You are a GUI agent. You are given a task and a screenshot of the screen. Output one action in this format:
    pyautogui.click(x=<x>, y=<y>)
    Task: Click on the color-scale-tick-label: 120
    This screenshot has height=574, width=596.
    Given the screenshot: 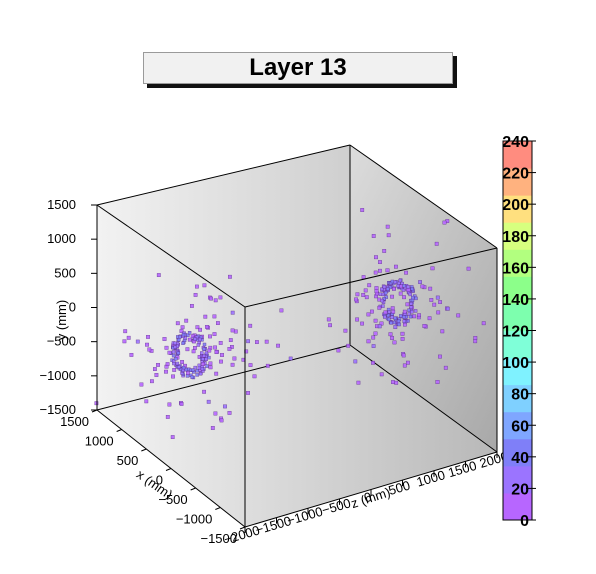 What is the action you would take?
    pyautogui.click(x=515, y=332)
    